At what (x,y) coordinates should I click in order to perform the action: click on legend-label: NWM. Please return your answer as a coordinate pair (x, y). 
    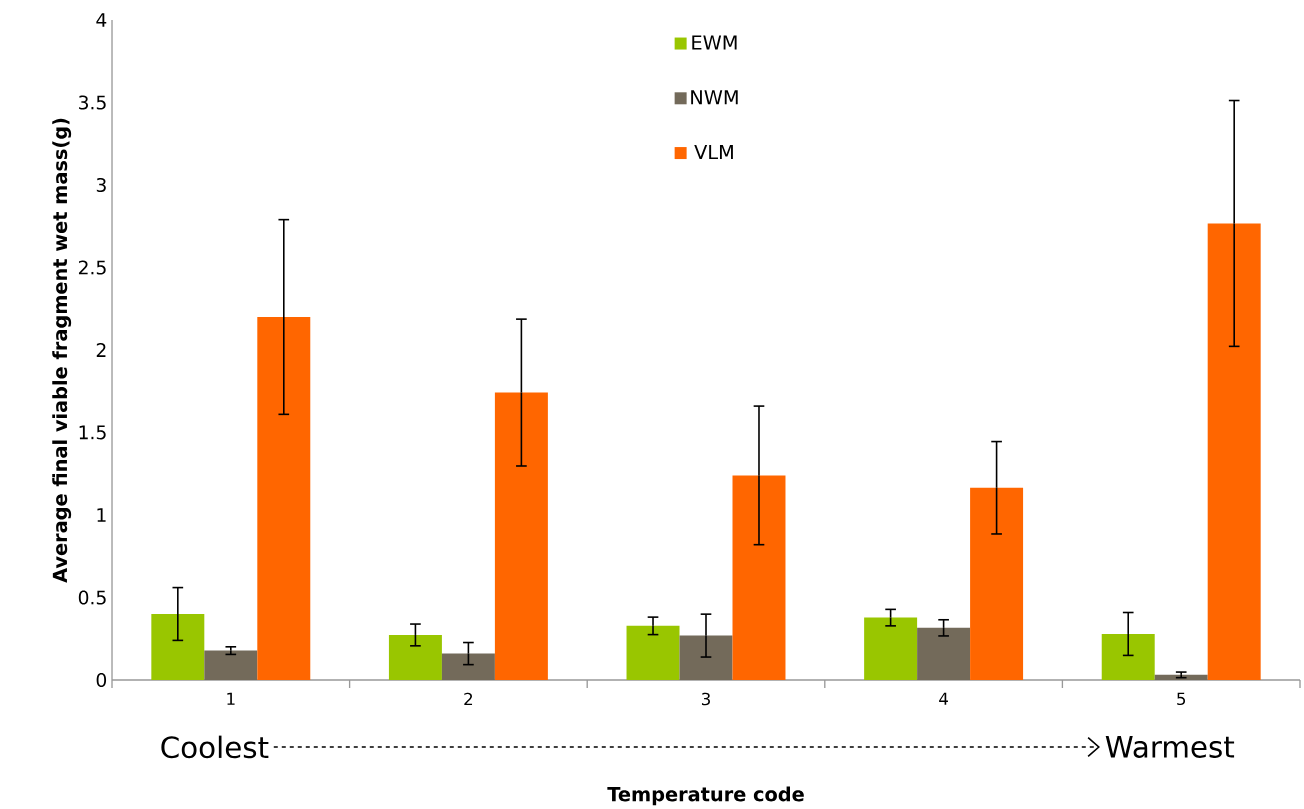
    Looking at the image, I should click on (714, 97).